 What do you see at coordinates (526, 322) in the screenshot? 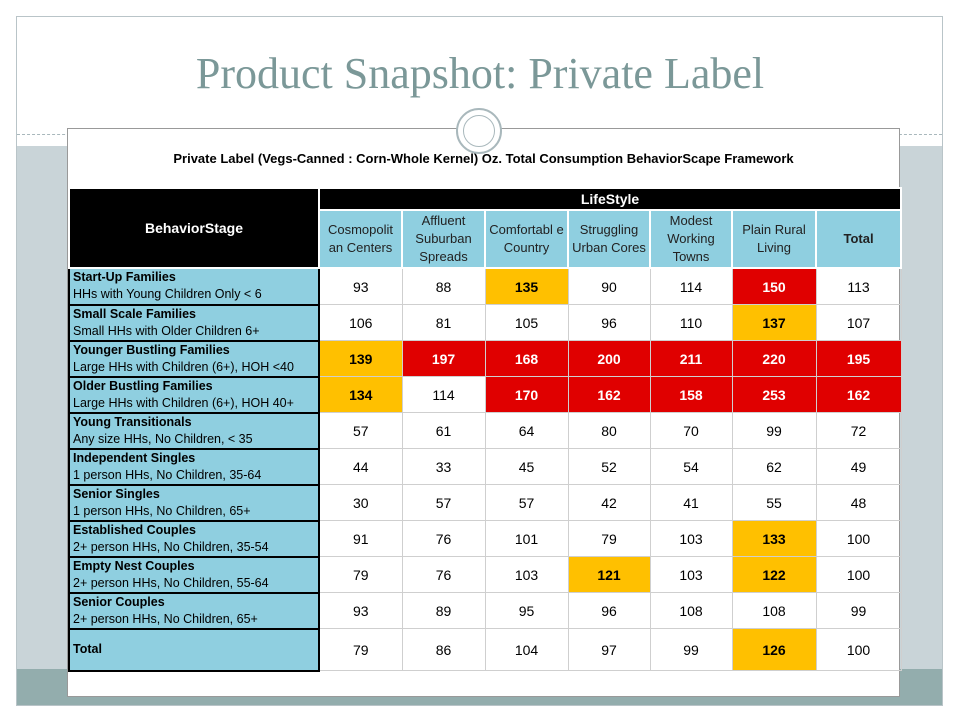
I see `table-cell: 105` at bounding box center [526, 322].